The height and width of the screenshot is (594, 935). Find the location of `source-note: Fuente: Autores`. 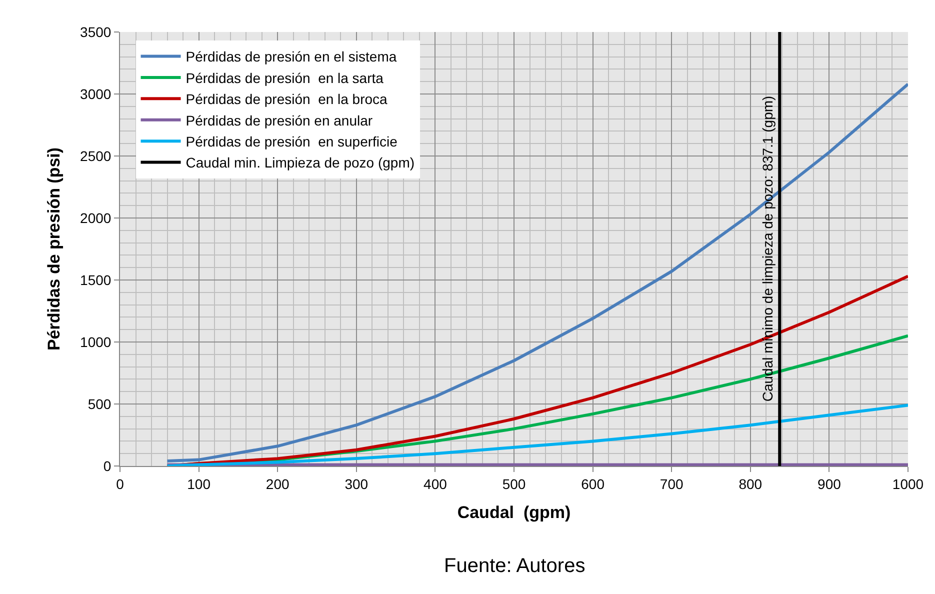

source-note: Fuente: Autores is located at coordinates (515, 566).